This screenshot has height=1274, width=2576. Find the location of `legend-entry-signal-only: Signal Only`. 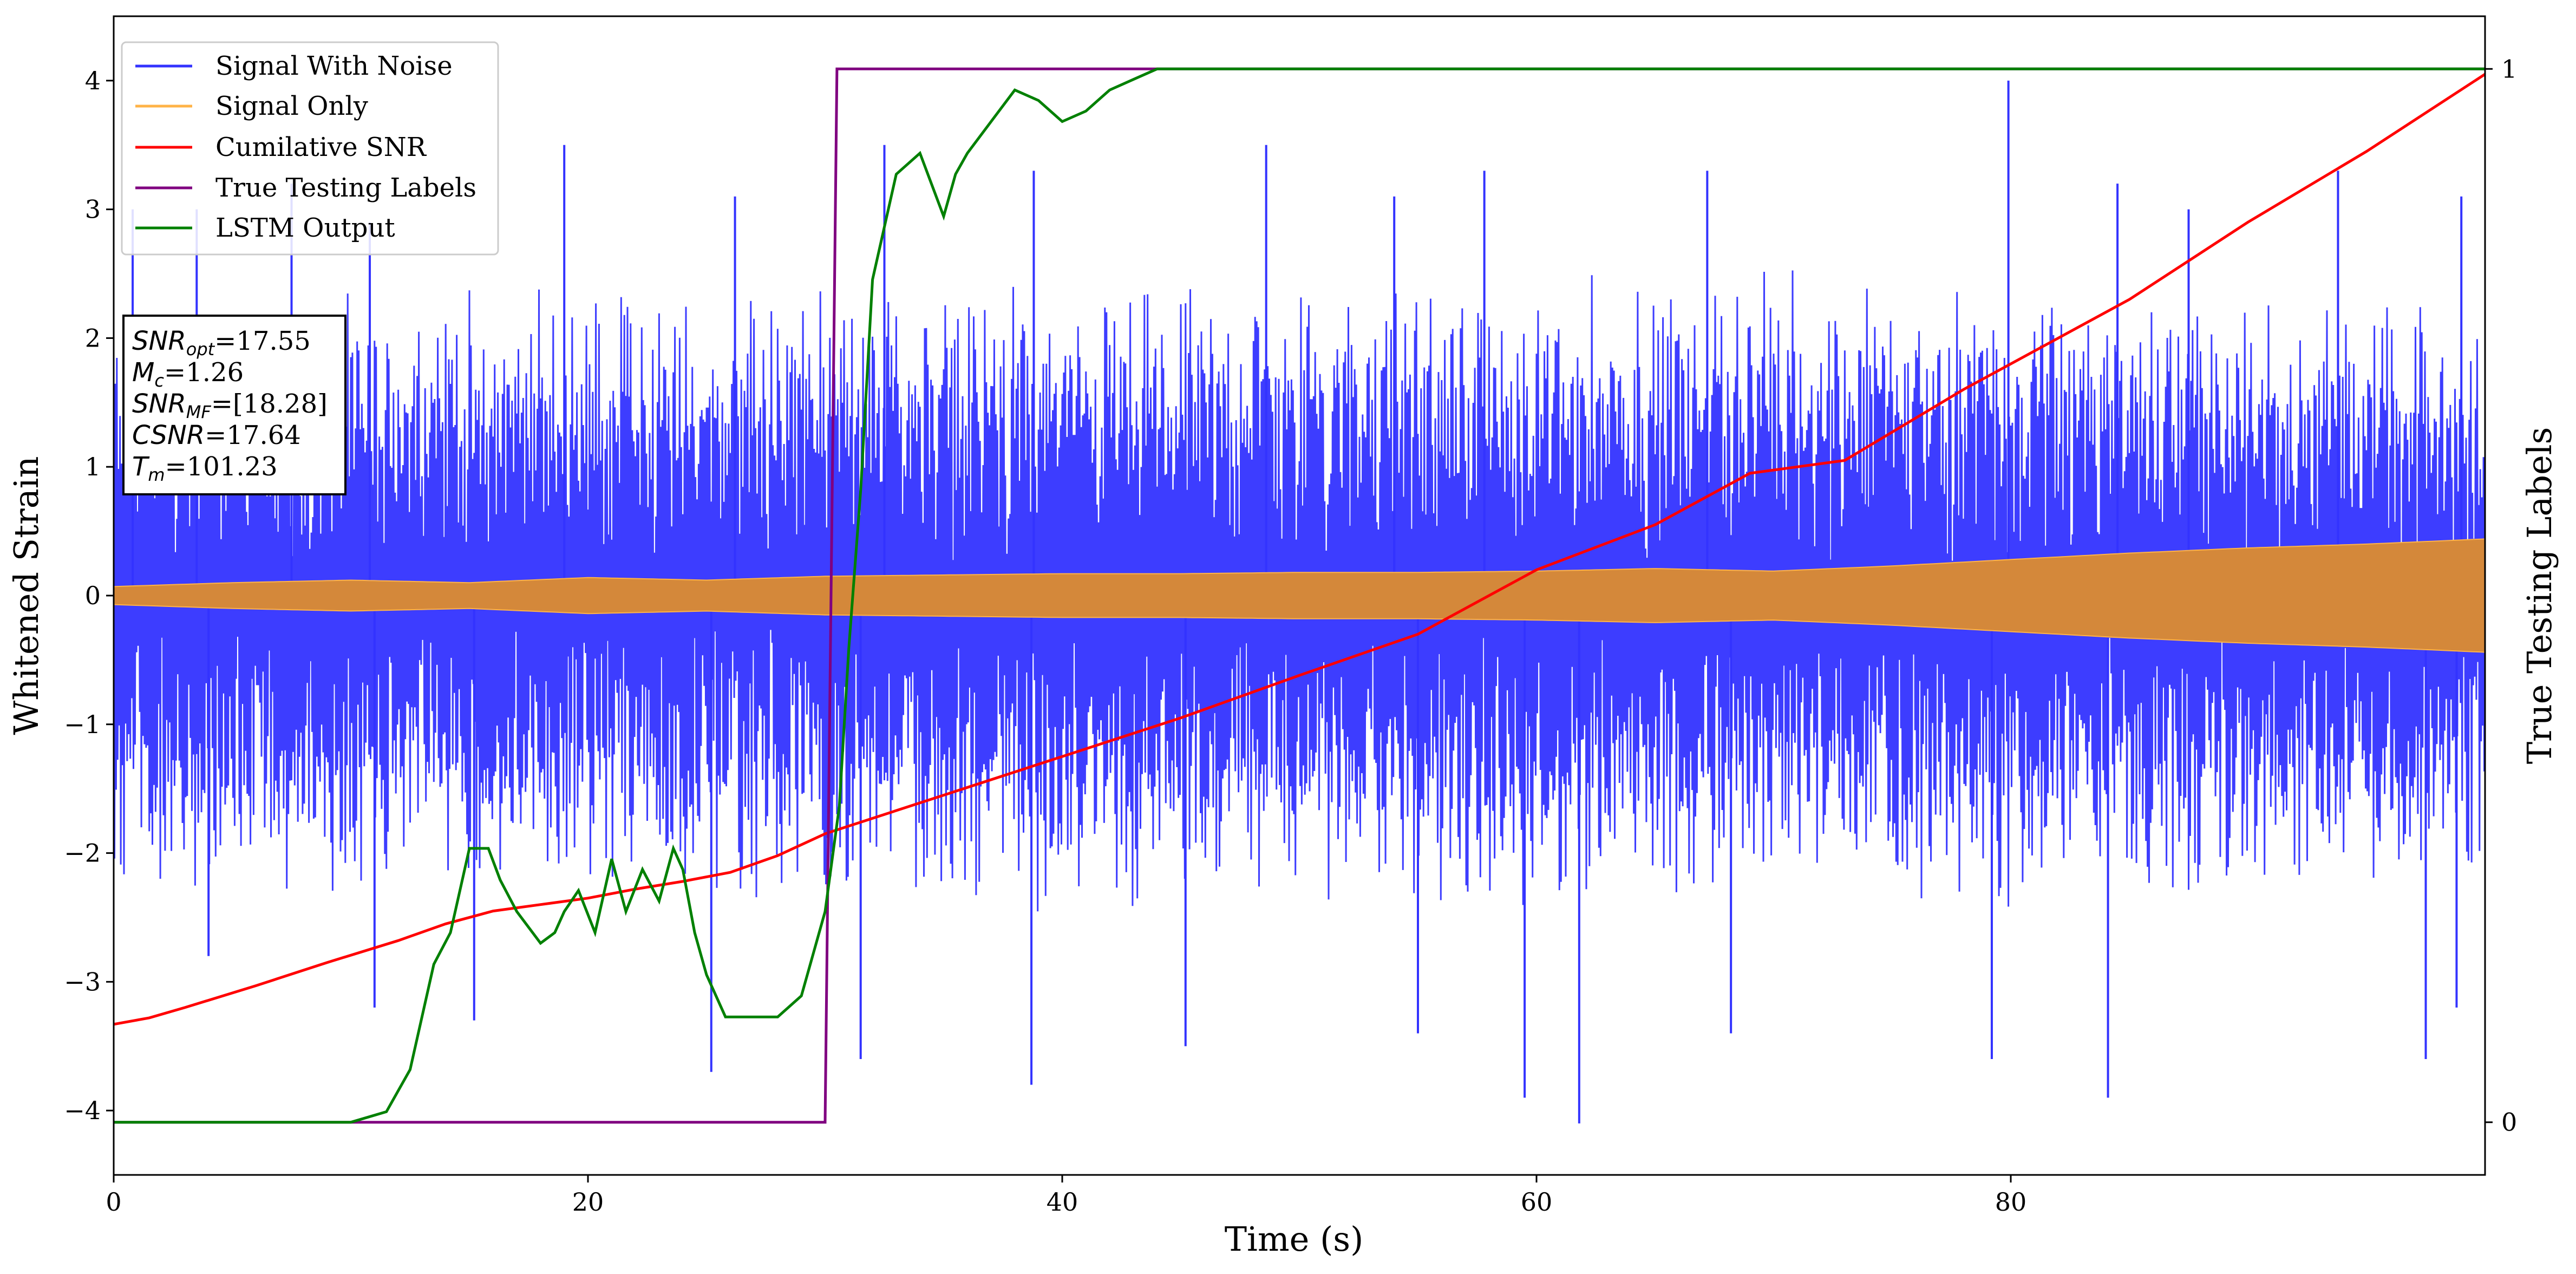

legend-entry-signal-only: Signal Only is located at coordinates (252, 106).